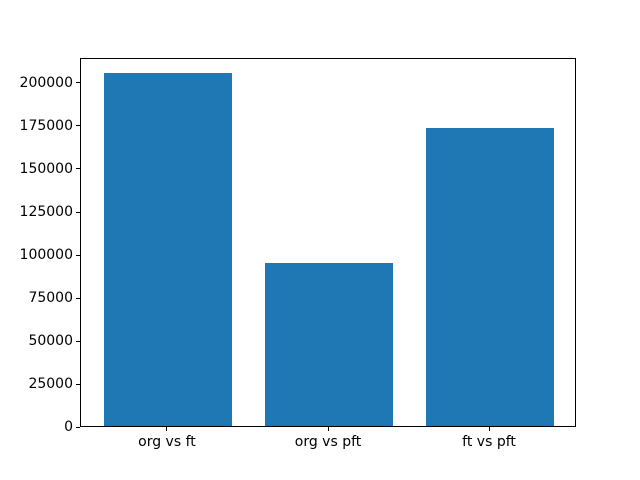 The width and height of the screenshot is (640, 480). Describe the element at coordinates (46, 82) in the screenshot. I see `y-tick-label: 200000` at that location.